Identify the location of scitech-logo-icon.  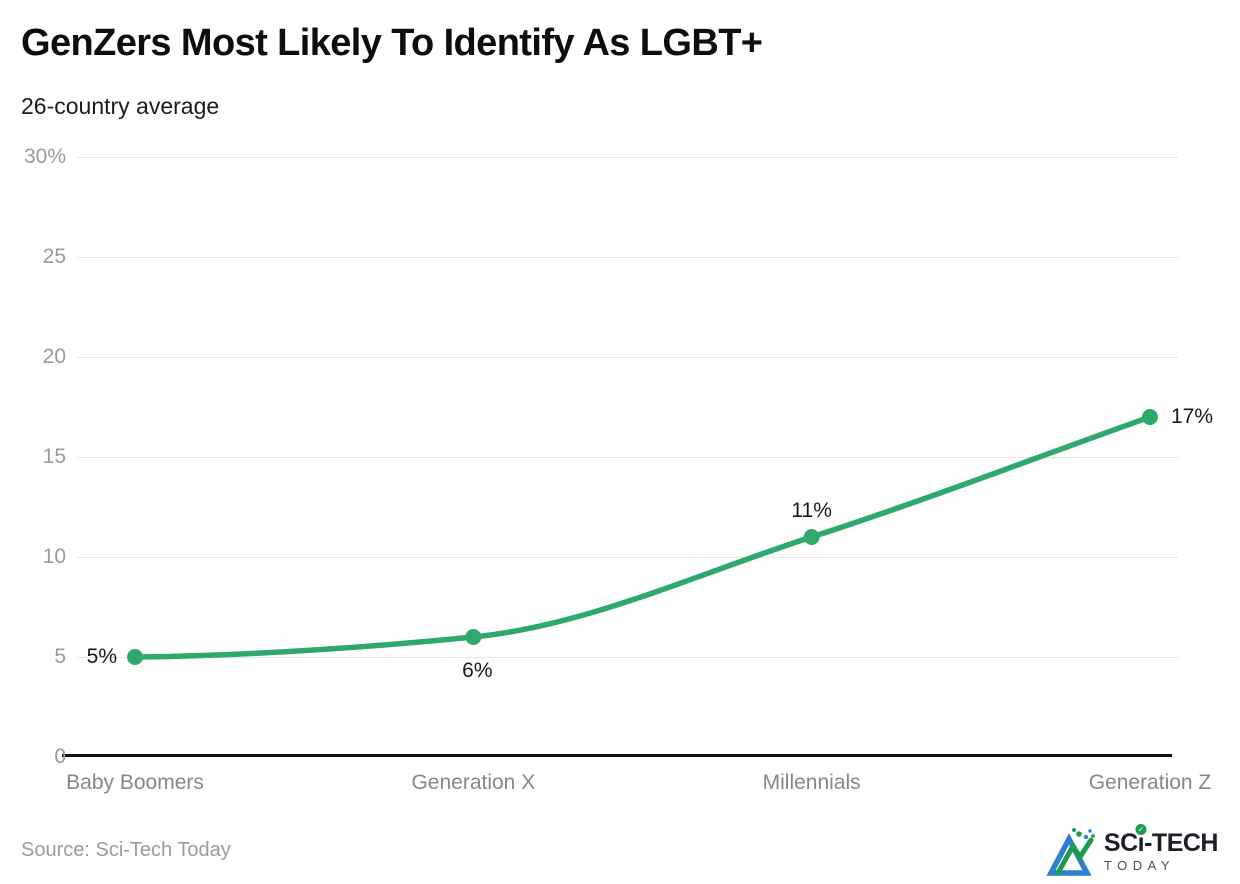
(1070, 852).